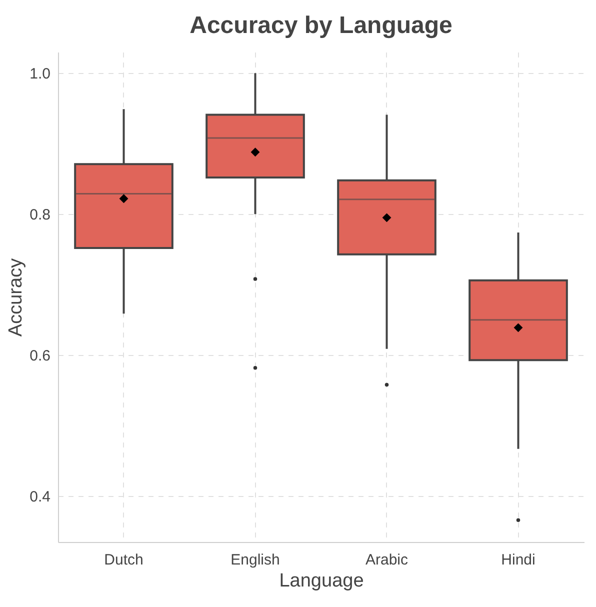 The height and width of the screenshot is (607, 596). Describe the element at coordinates (321, 25) in the screenshot. I see `chart-title: Accuracy by Language` at that location.